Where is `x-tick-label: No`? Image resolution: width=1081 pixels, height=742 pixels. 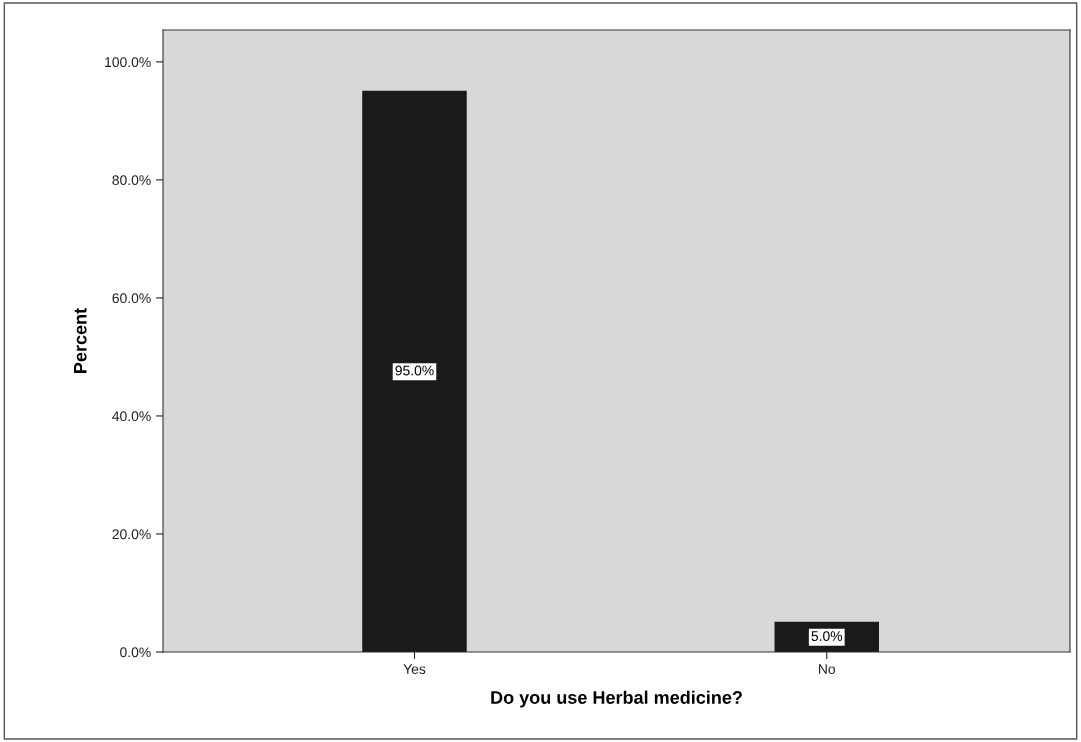
x-tick-label: No is located at coordinates (827, 669).